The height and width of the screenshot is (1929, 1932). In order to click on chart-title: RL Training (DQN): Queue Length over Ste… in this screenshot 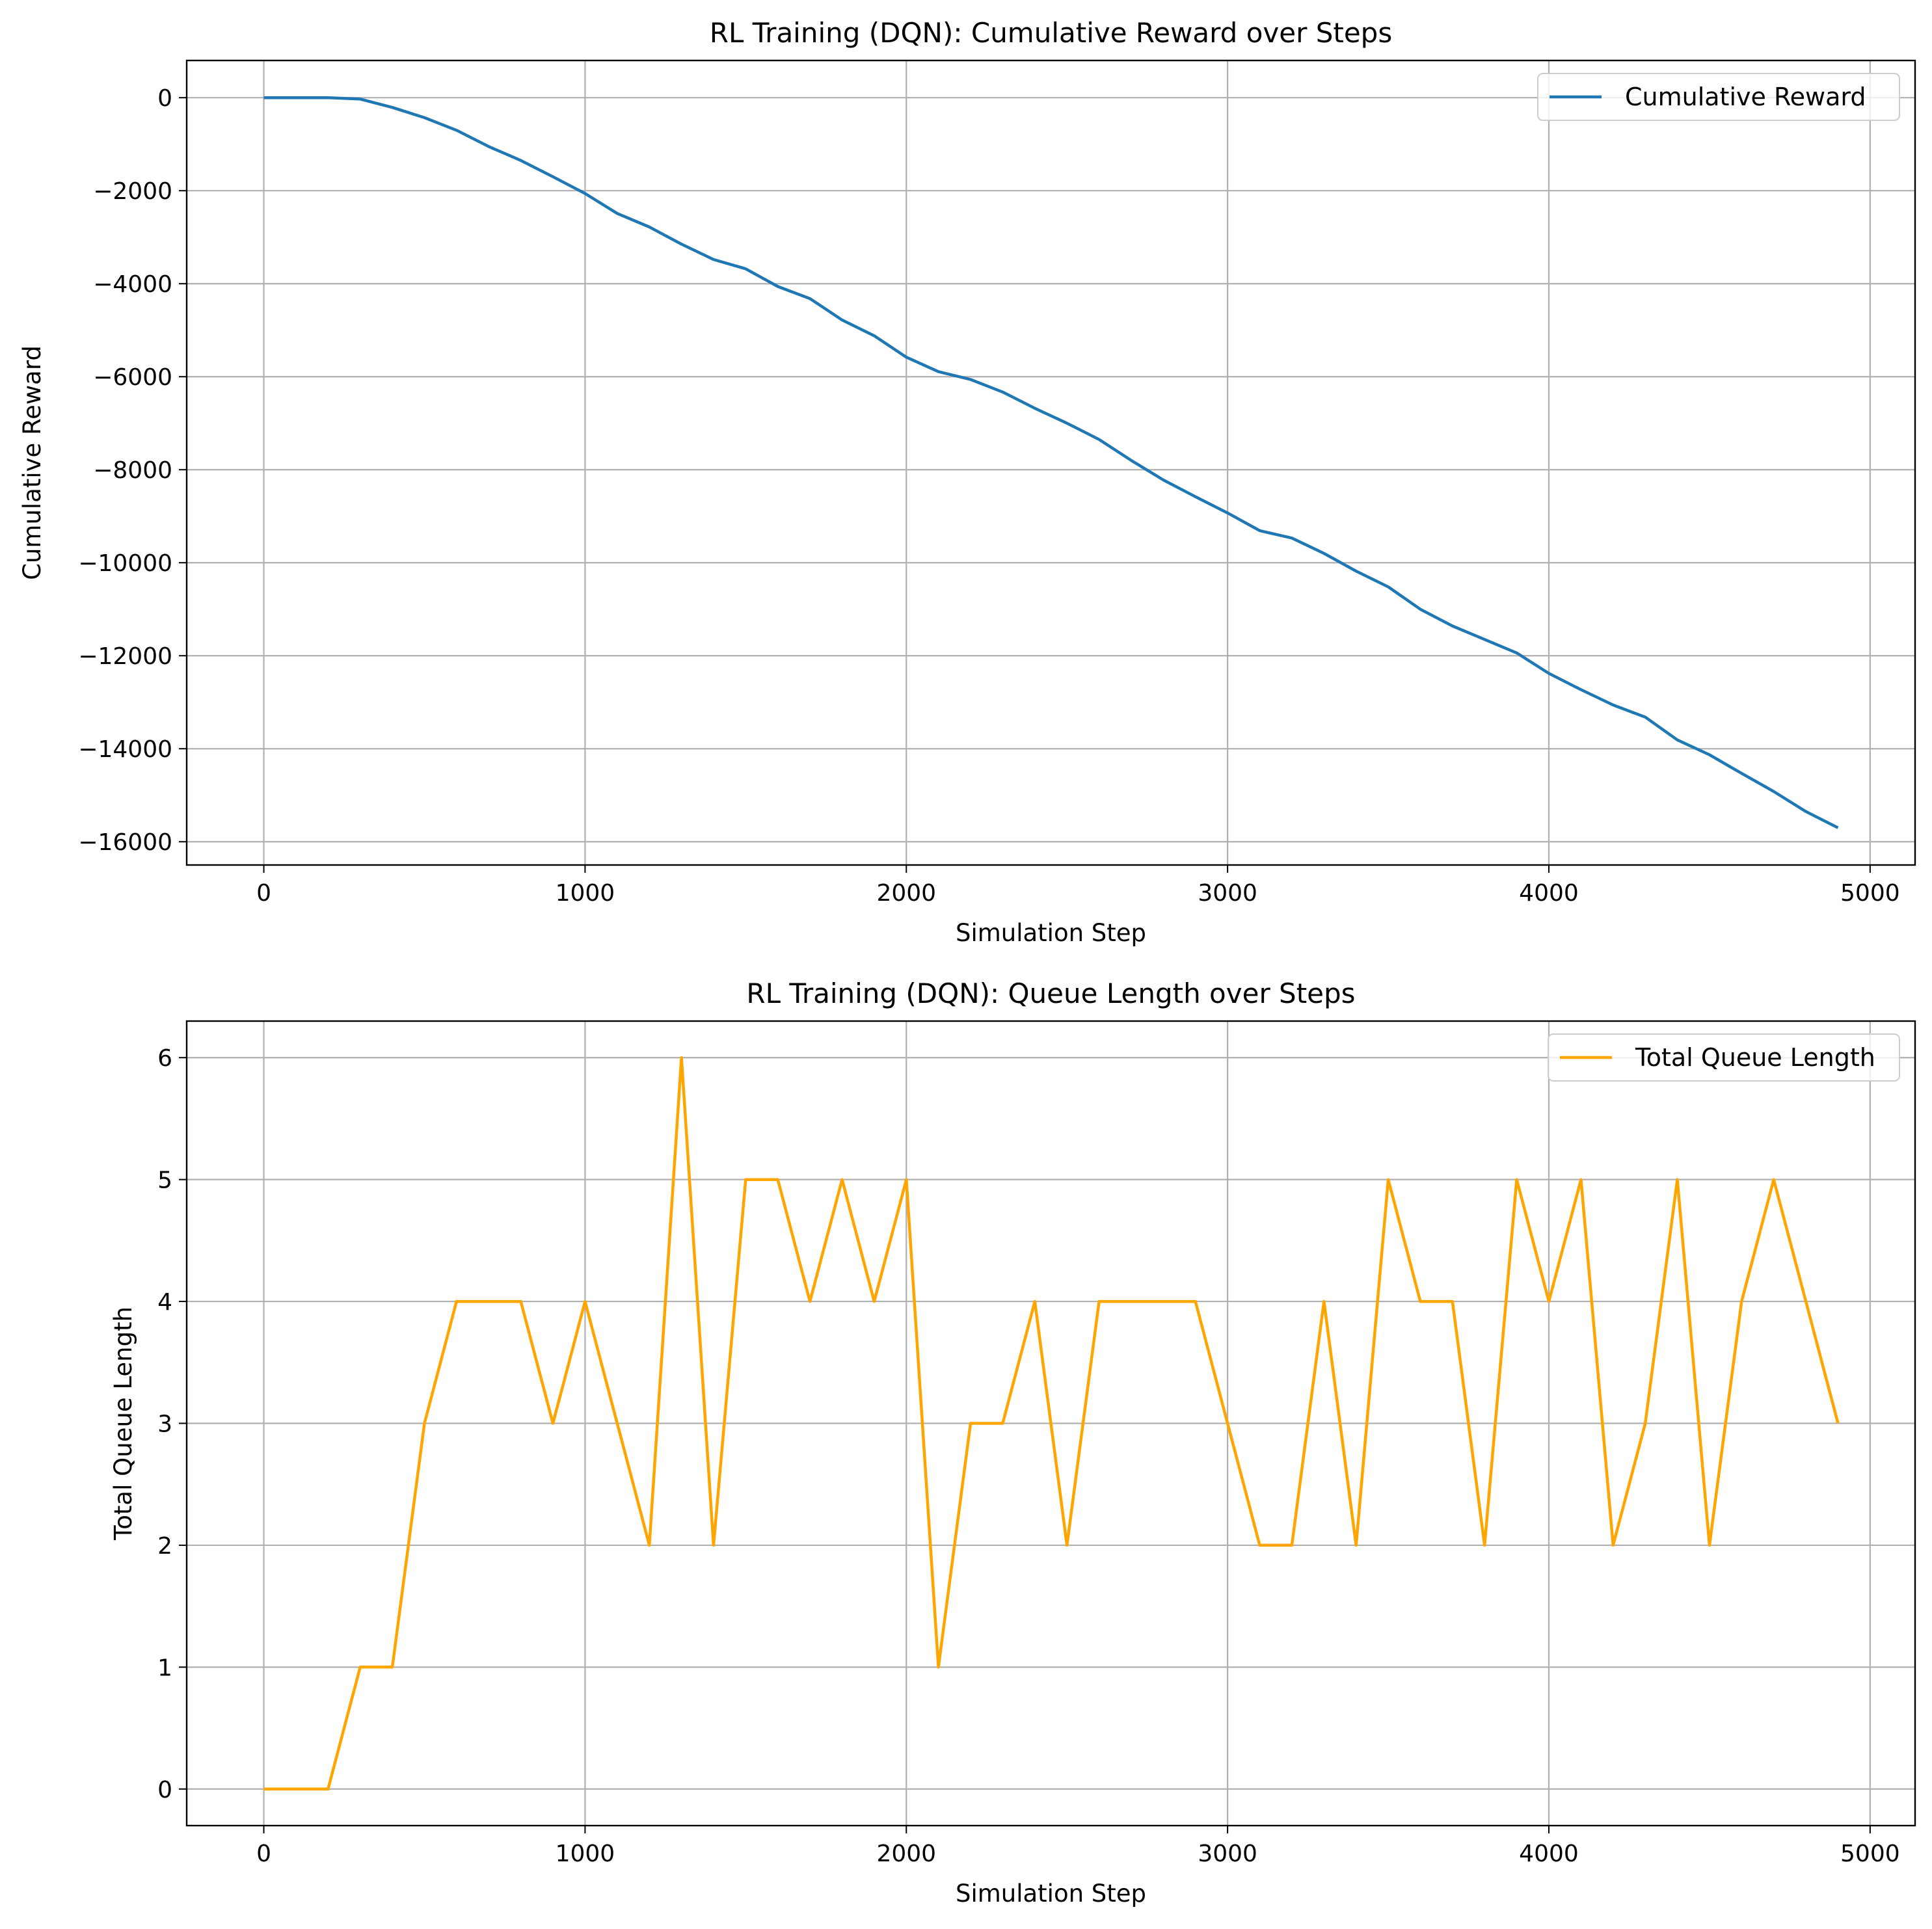, I will do `click(1050, 993)`.